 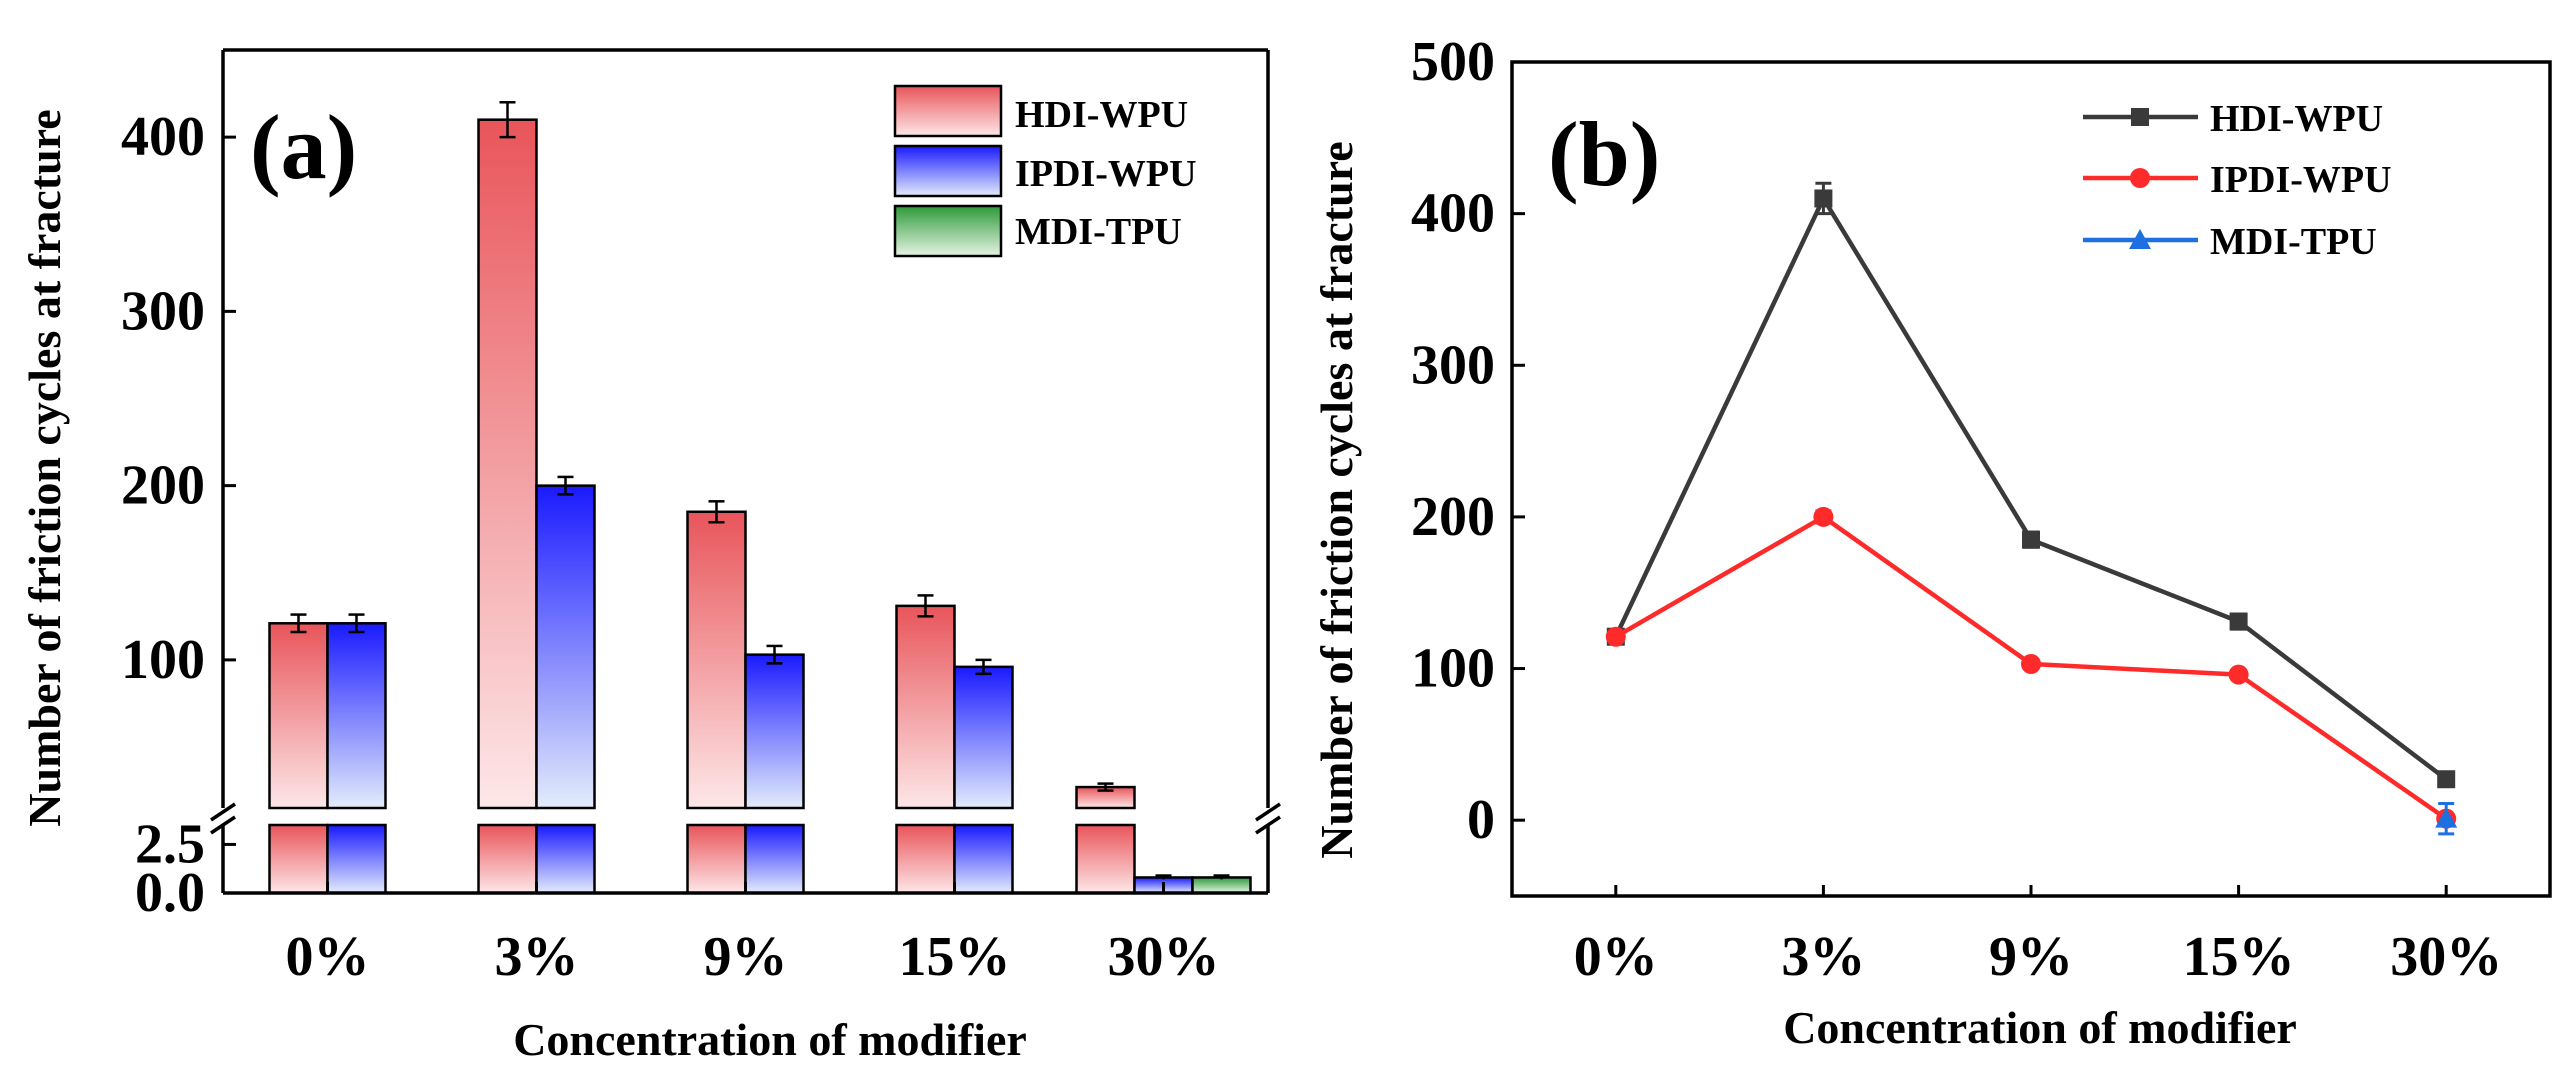 What do you see at coordinates (955, 957) in the screenshot?
I see `a-x-tick-label-15: 15%` at bounding box center [955, 957].